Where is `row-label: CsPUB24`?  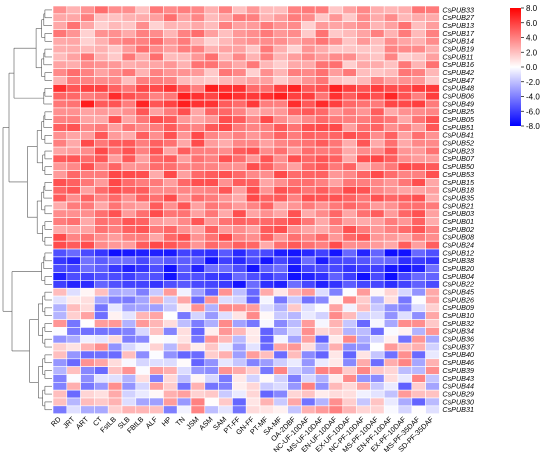 row-label: CsPUB24 is located at coordinates (458, 244).